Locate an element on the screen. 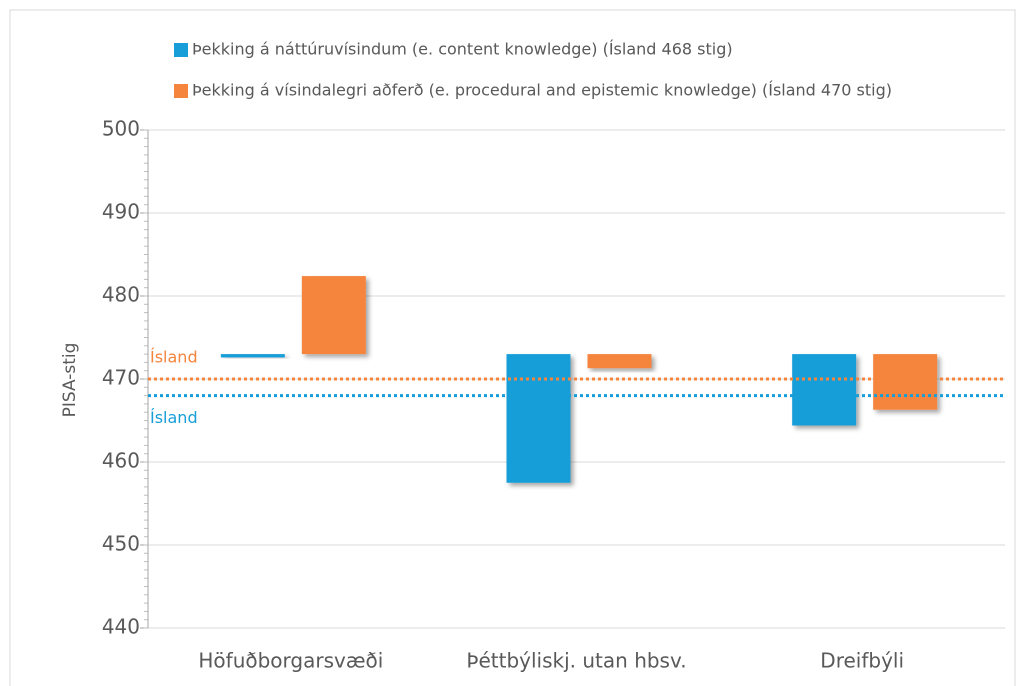 This screenshot has height=686, width=1016. x-tick-label: Þéttbýliskj. utan hbsv. is located at coordinates (576, 661).